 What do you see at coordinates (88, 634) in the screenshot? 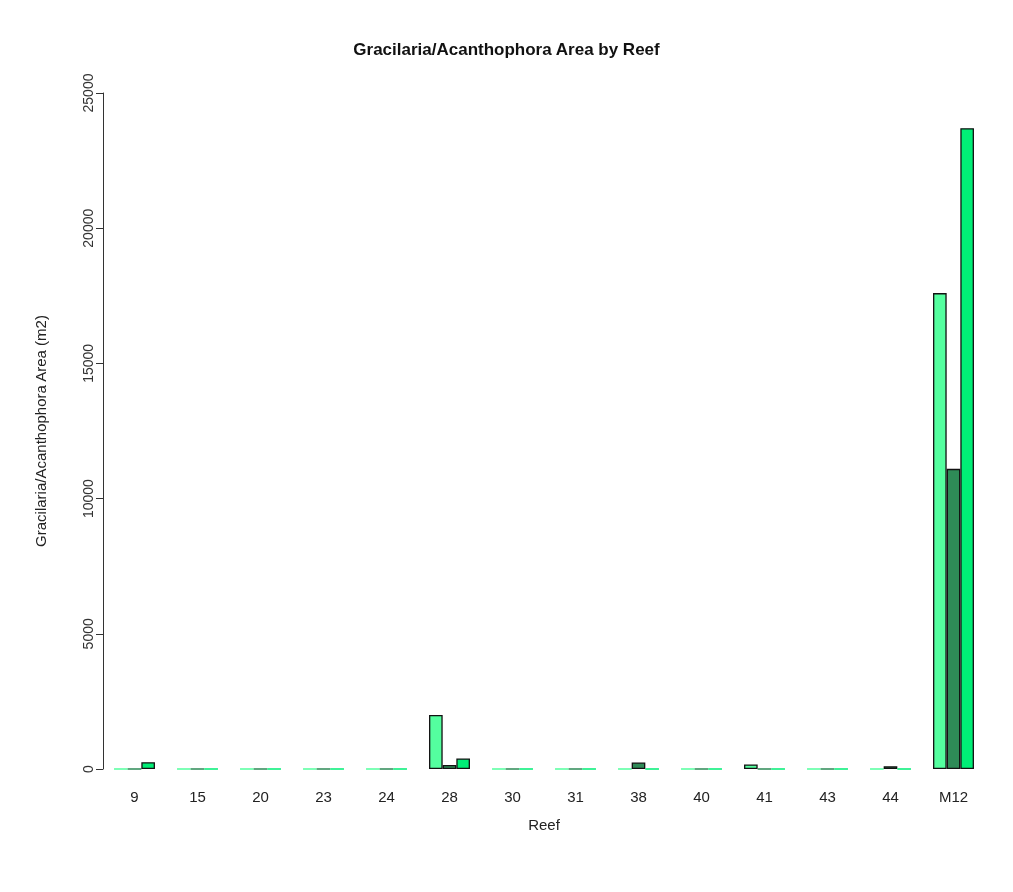
I see `y-tick-label: 5000` at bounding box center [88, 634].